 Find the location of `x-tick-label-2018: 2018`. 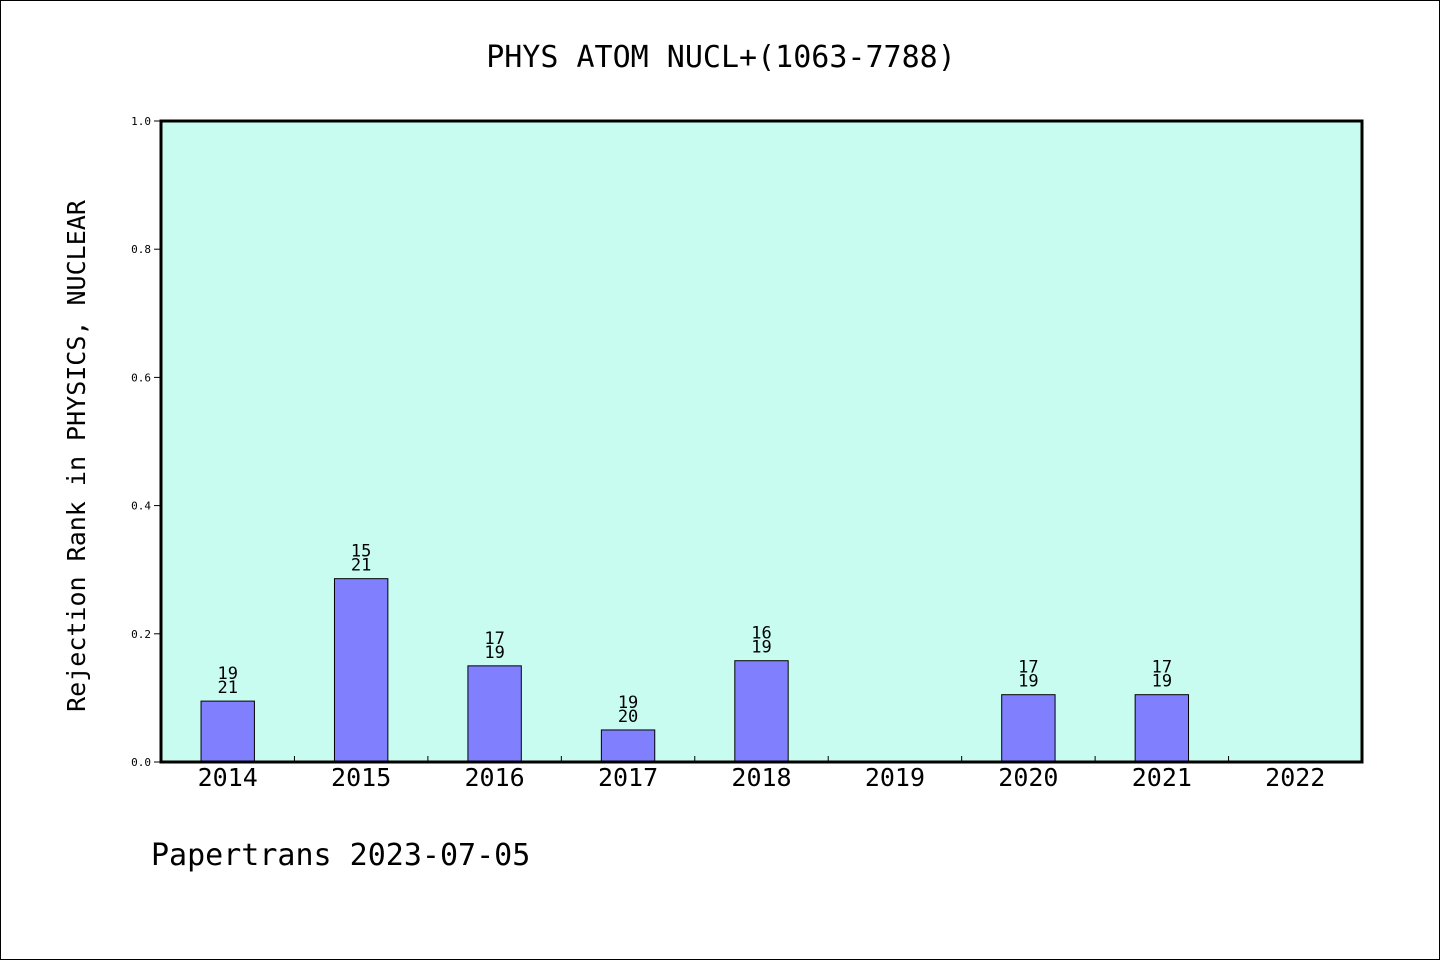

x-tick-label-2018: 2018 is located at coordinates (761, 777).